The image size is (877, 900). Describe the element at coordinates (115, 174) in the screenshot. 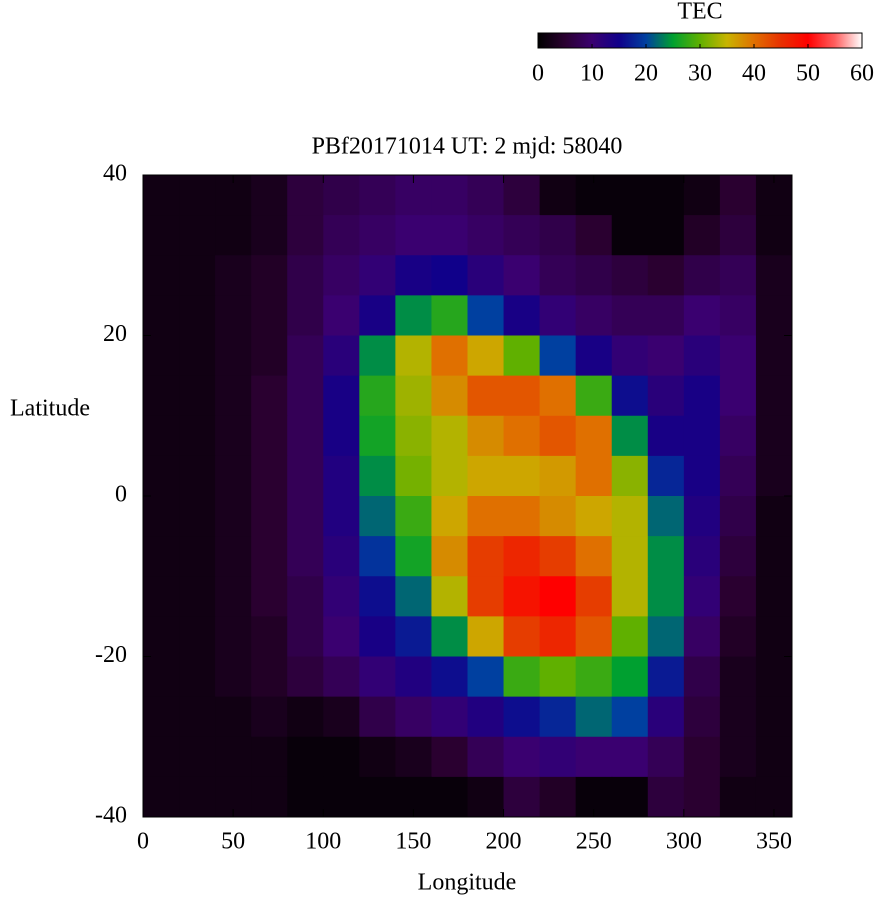

I see `y-tick-label: 40` at that location.